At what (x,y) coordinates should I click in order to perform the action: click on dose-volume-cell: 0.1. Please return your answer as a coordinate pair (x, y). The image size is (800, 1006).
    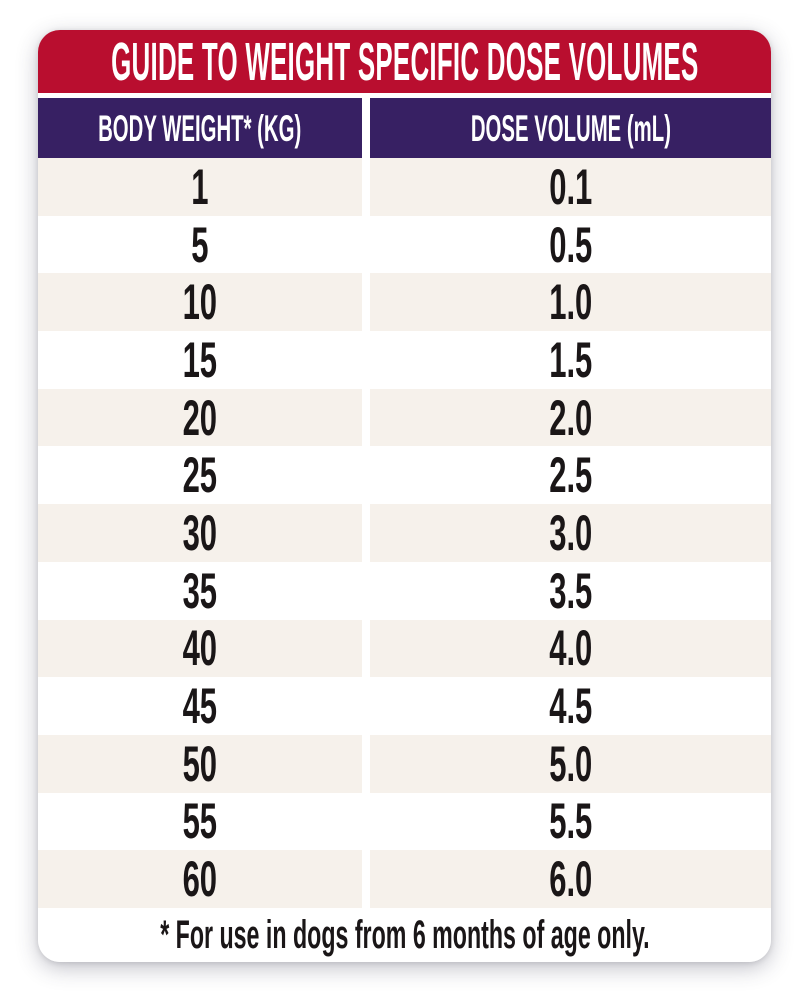
    Looking at the image, I should click on (570, 187).